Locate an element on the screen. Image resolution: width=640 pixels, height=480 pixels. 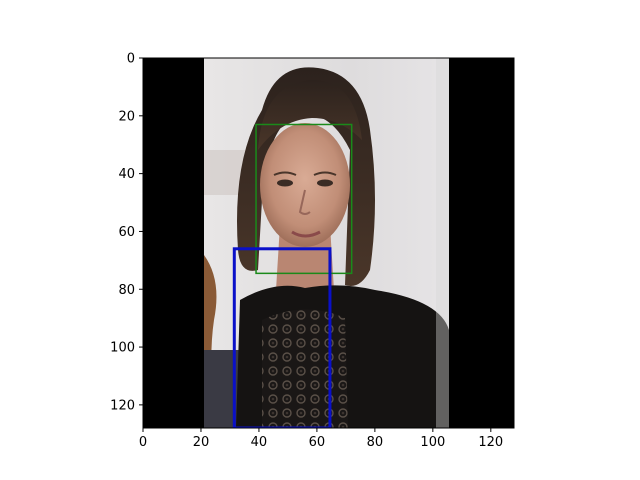
y-tick-label: 40 is located at coordinates (126, 174).